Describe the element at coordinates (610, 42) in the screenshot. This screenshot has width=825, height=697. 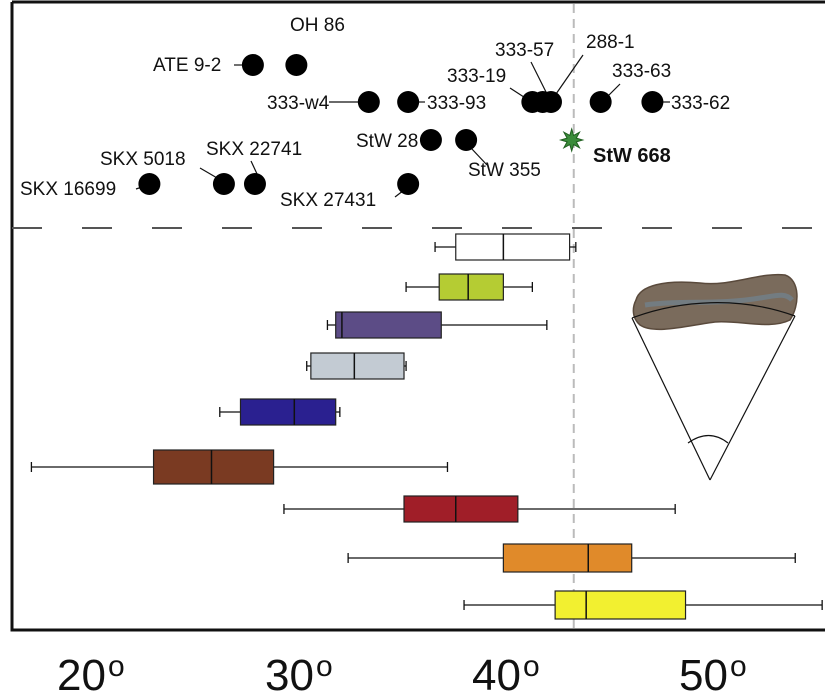
I see `label-288-1: 288-1` at that location.